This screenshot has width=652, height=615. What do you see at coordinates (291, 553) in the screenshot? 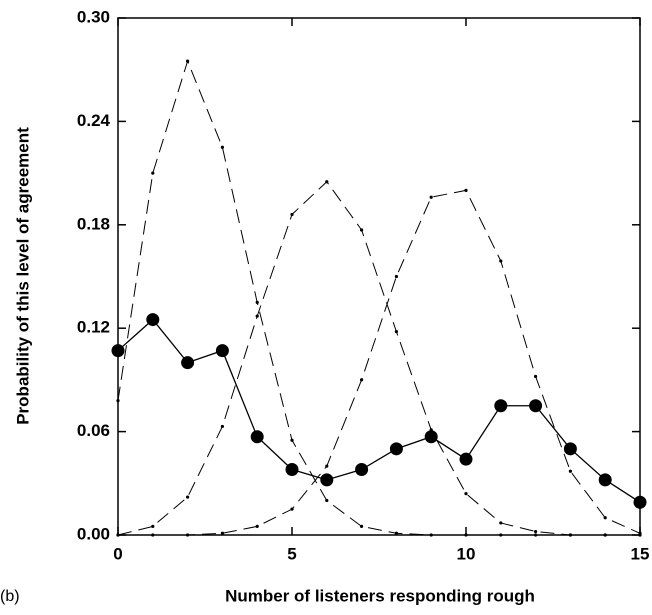
I see `x-tick-label: 5` at bounding box center [291, 553].